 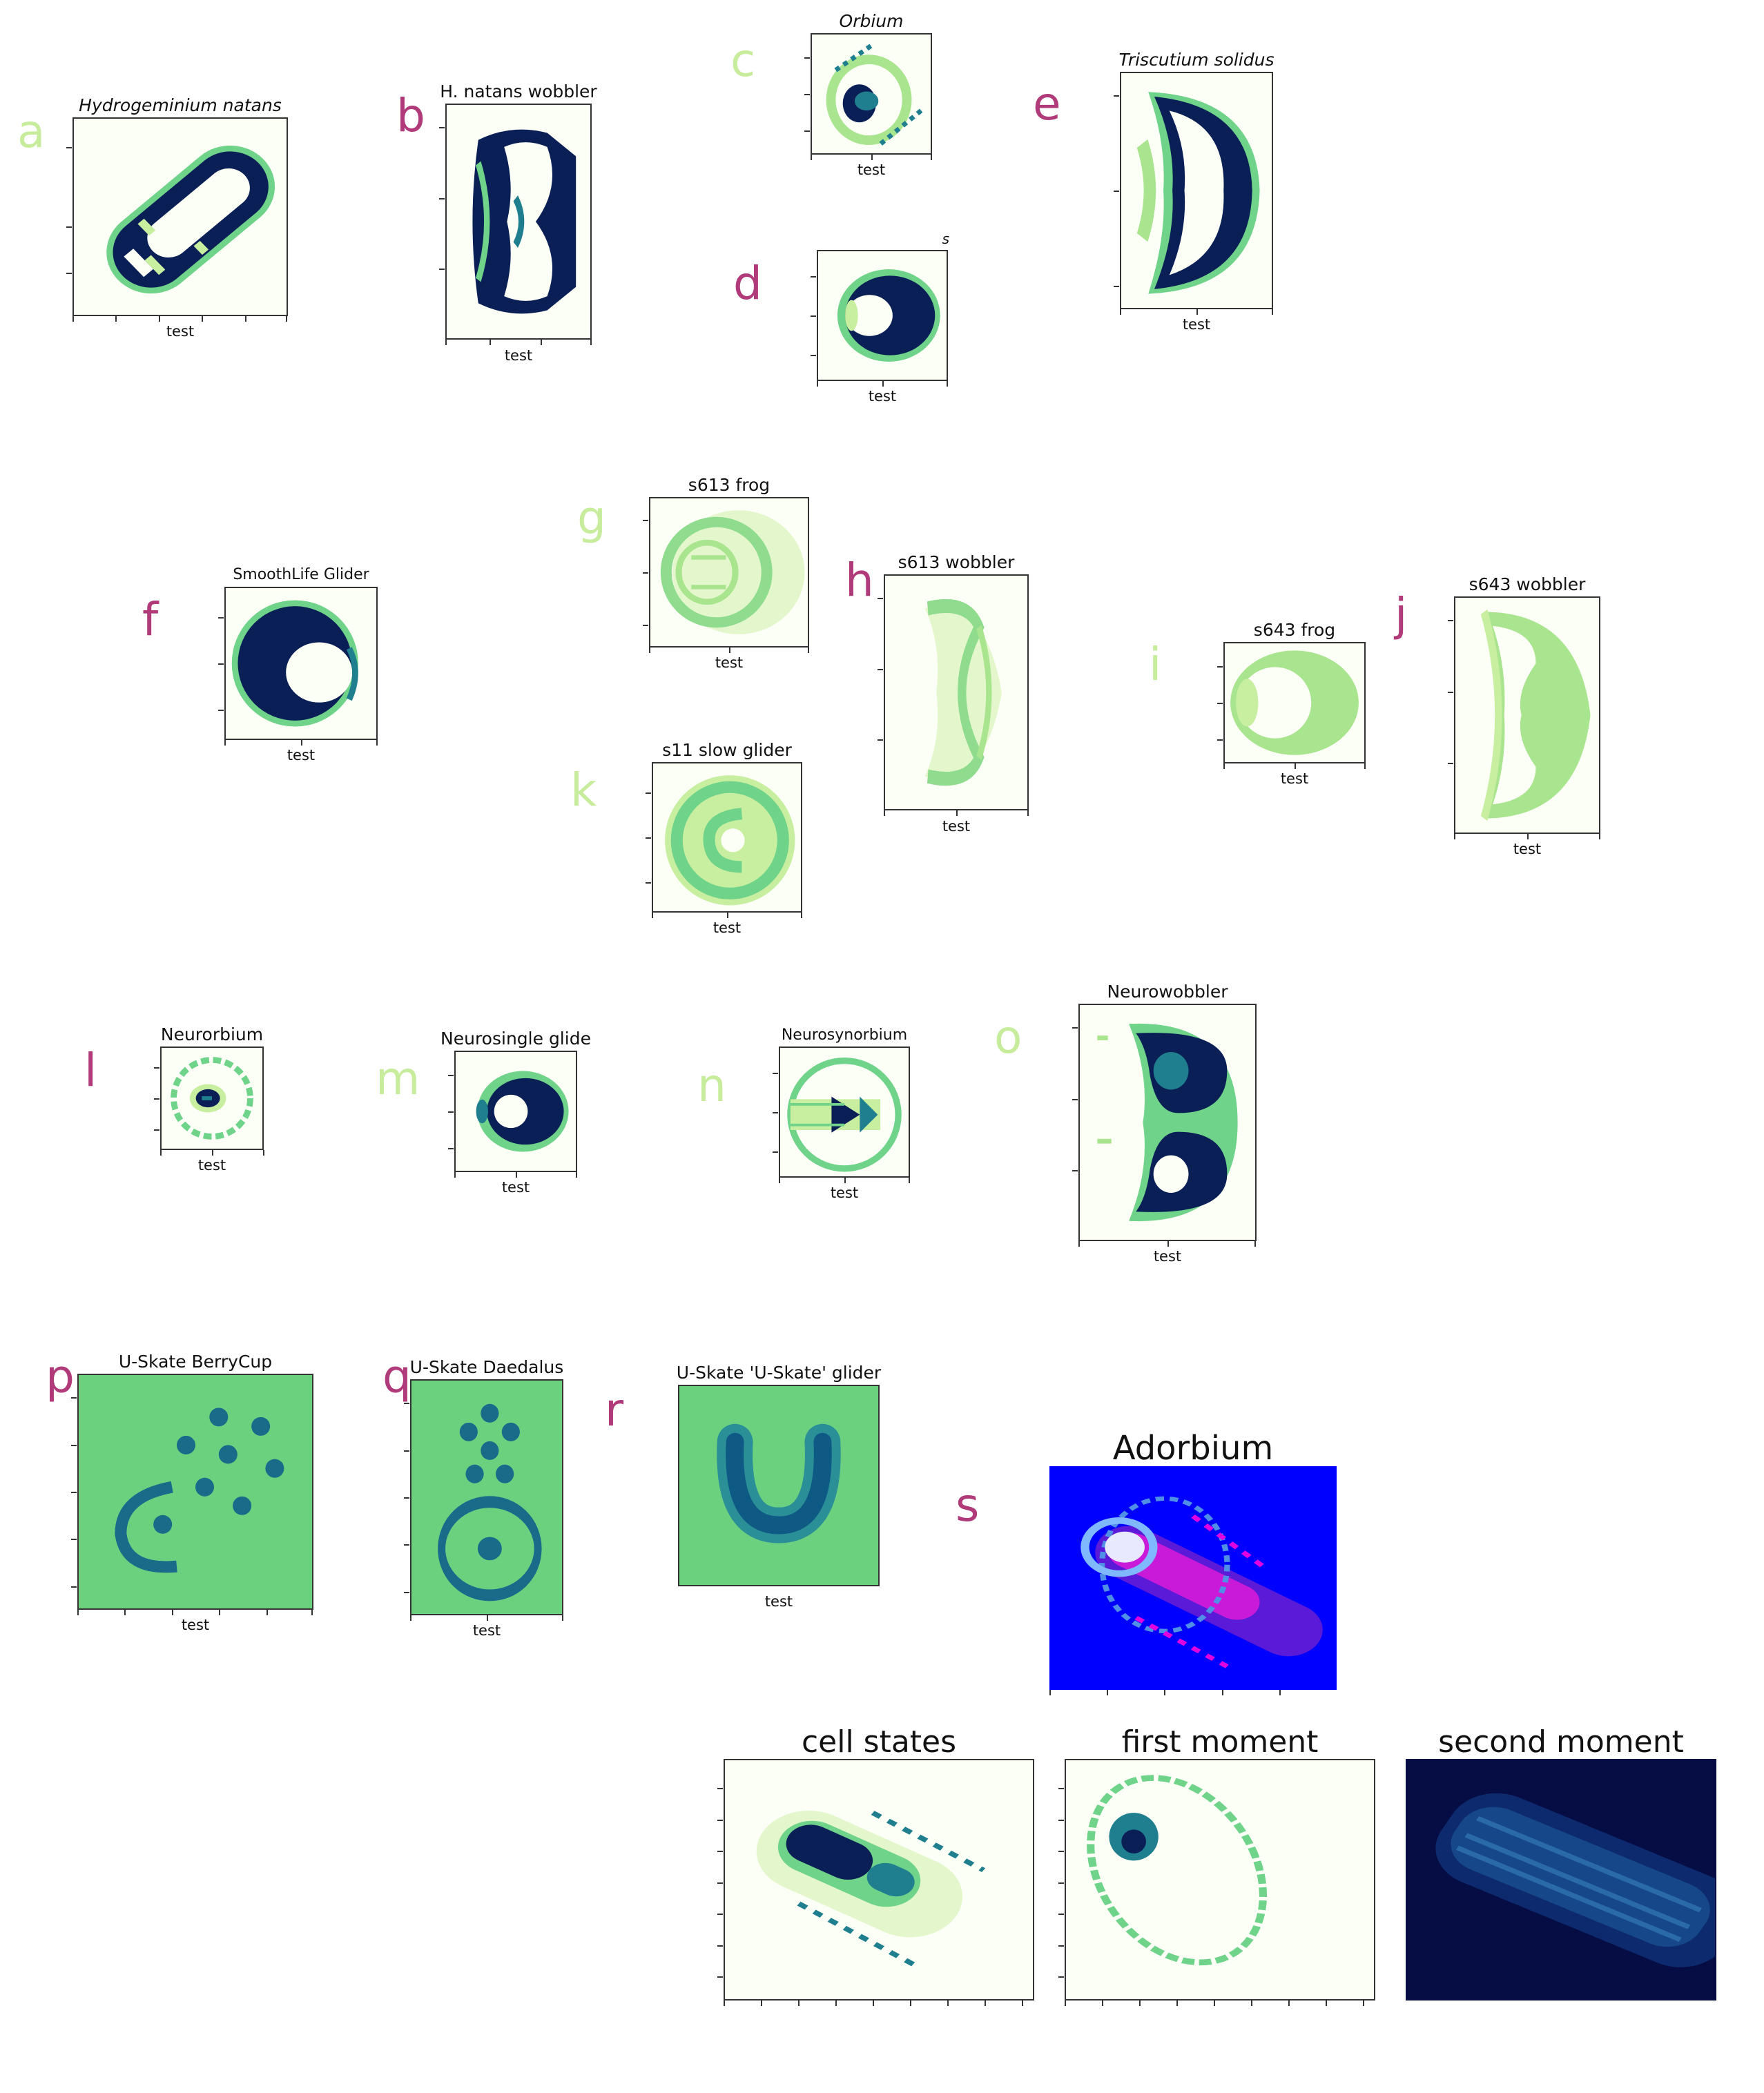 What do you see at coordinates (1527, 584) in the screenshot?
I see `panel-title: s643 wobbler` at bounding box center [1527, 584].